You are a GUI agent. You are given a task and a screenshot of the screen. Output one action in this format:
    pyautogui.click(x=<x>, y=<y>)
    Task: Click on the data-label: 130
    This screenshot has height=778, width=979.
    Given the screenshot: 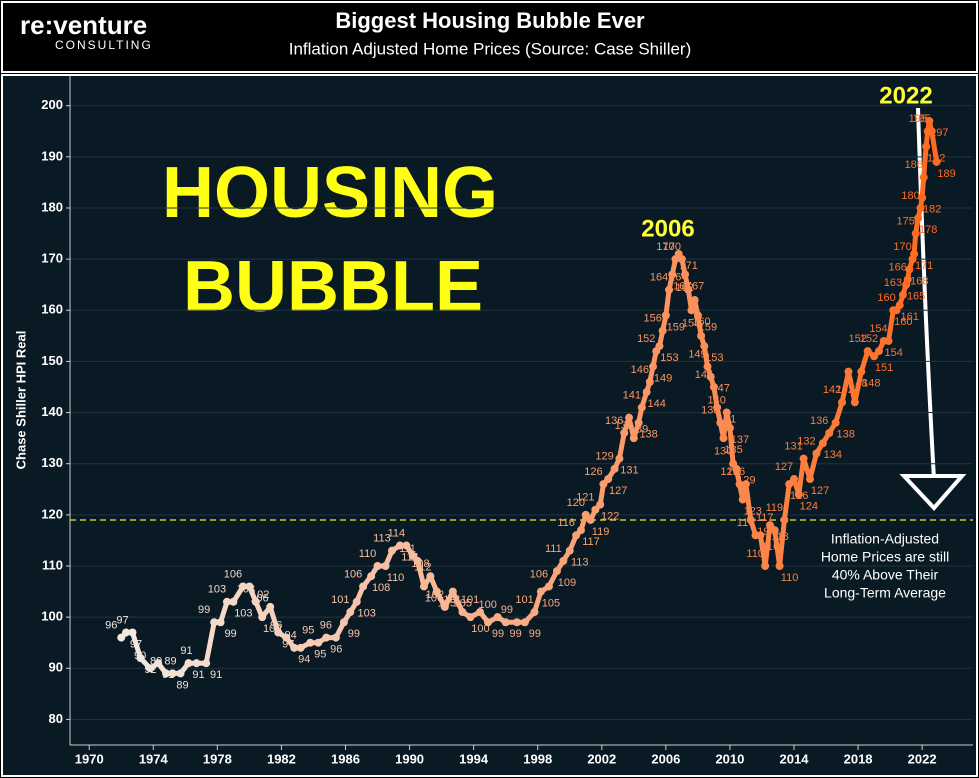 What is the action you would take?
    pyautogui.click(x=723, y=452)
    